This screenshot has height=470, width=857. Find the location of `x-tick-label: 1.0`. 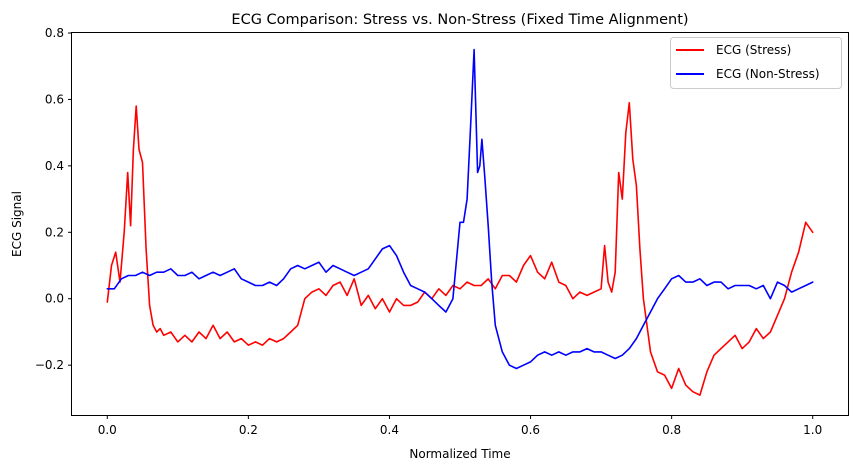

x-tick-label: 1.0 is located at coordinates (812, 430).